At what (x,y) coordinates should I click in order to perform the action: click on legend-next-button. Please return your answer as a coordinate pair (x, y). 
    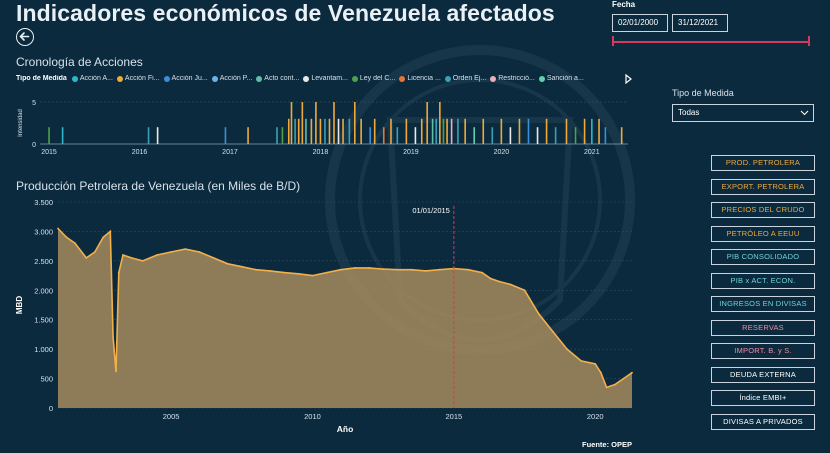
    Looking at the image, I should click on (628, 79).